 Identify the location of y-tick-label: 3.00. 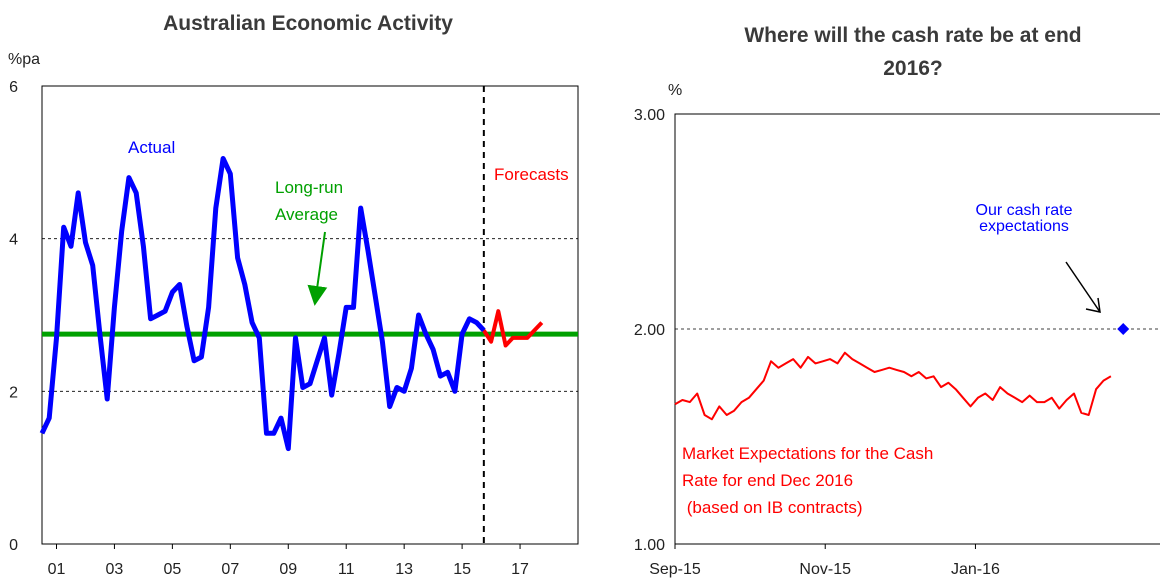
(649, 115).